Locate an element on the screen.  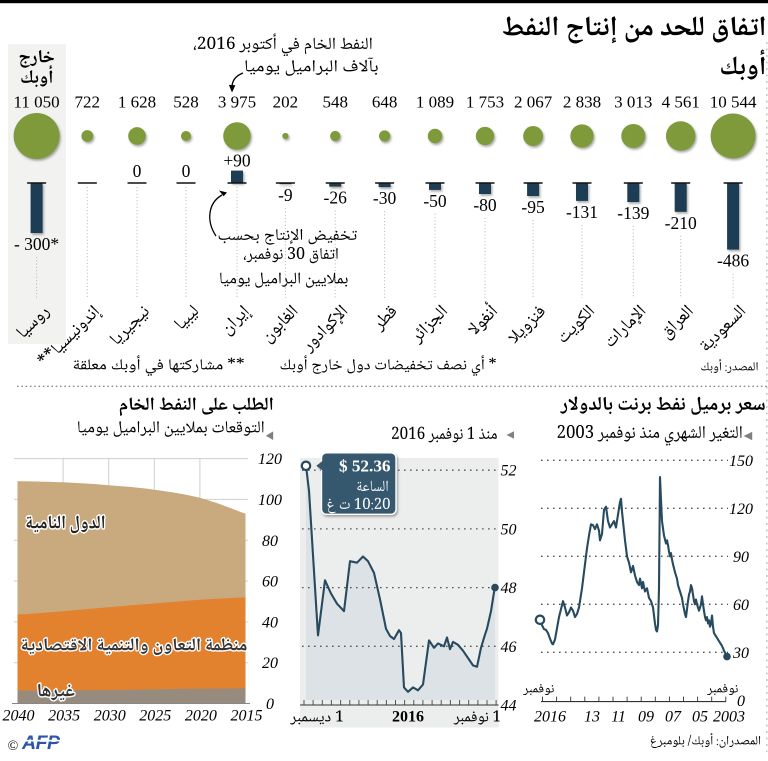
svg-text: - 300* is located at coordinates (36, 244).